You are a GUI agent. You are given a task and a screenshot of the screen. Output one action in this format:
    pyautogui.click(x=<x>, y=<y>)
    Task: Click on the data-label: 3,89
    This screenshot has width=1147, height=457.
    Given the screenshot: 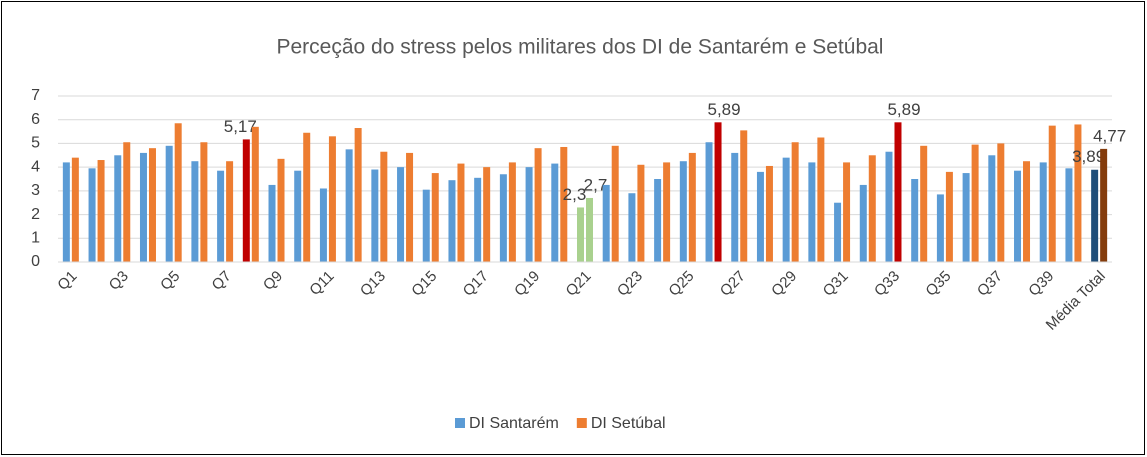 What is the action you would take?
    pyautogui.click(x=1088, y=156)
    